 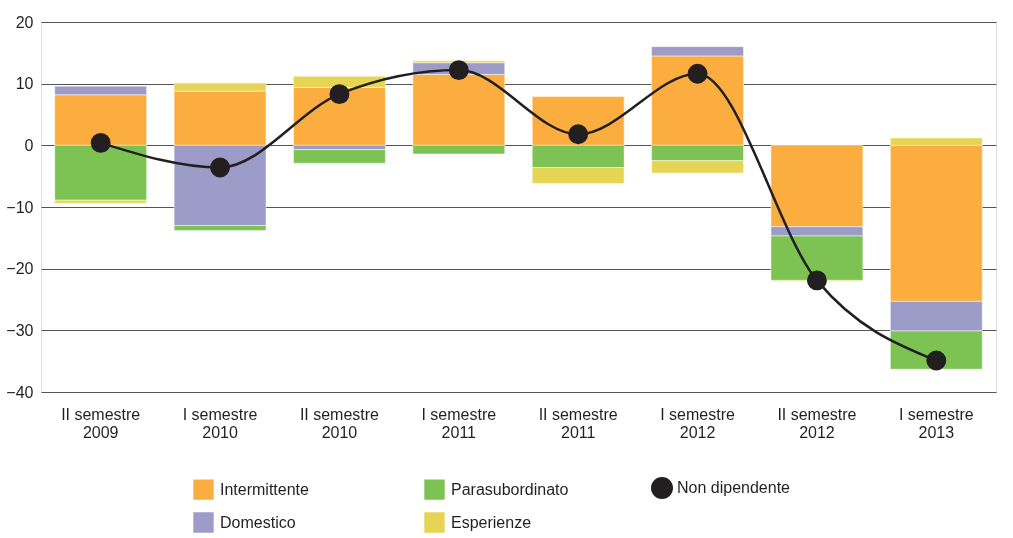 I want to click on y-tick-label: −30, so click(x=20, y=330).